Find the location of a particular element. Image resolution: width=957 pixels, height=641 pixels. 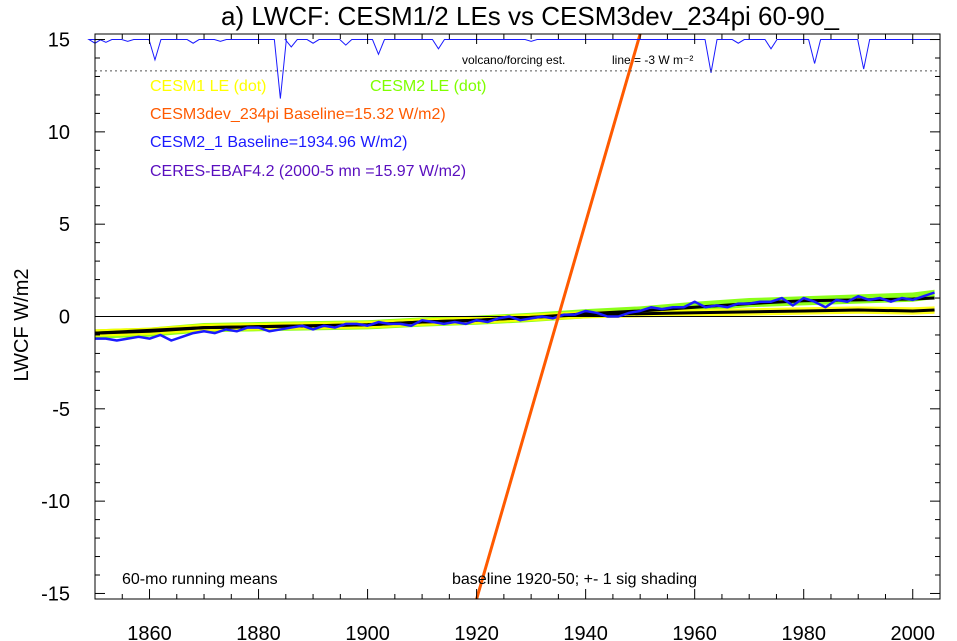

volcano-trace is located at coordinates (513, 69).